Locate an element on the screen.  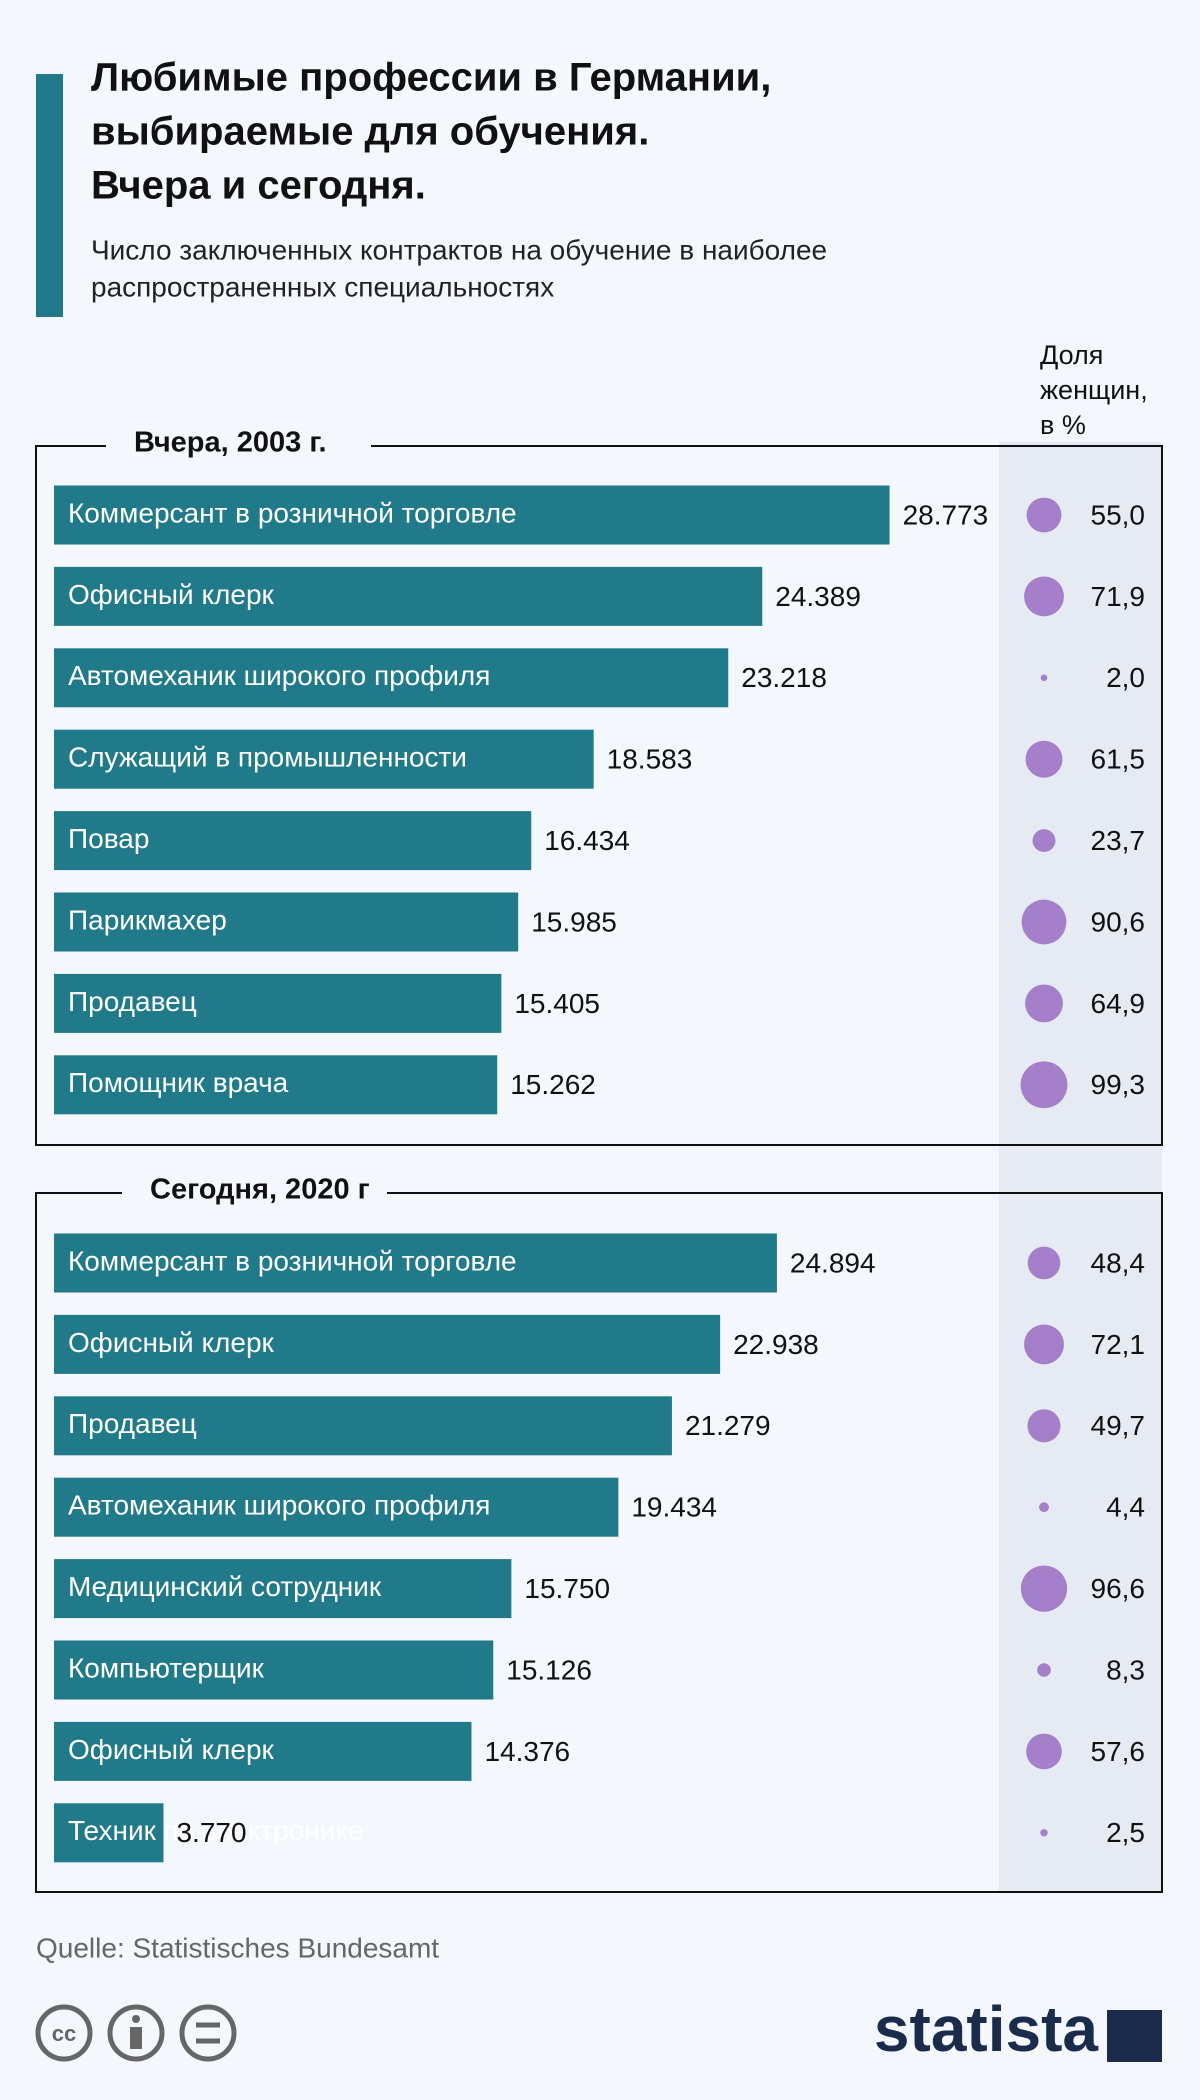
source: Quelle: Statistisches Bundesamt is located at coordinates (237, 1947).